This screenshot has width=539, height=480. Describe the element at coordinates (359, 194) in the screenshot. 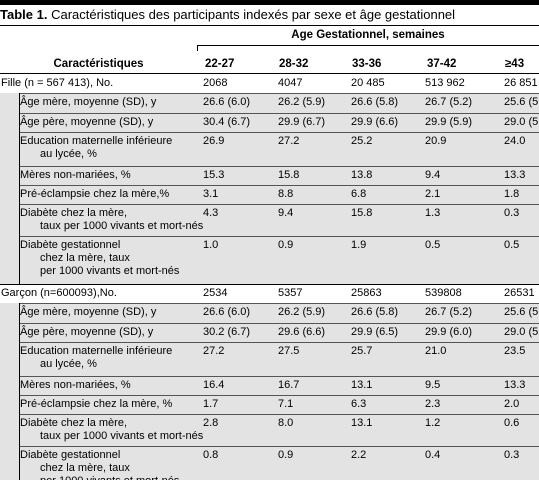

I see `fille-row-value: 6.8` at that location.